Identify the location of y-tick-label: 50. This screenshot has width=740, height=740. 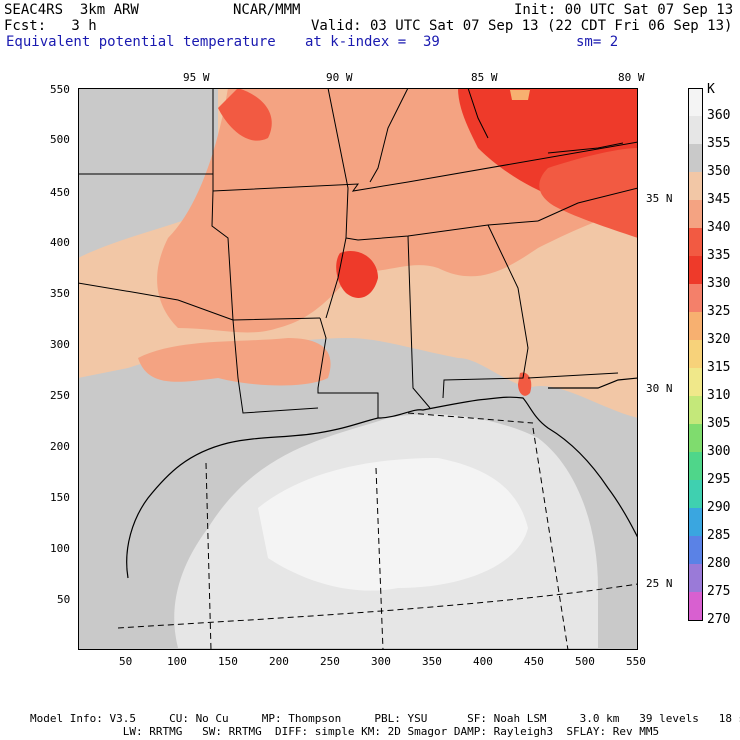
(64, 599).